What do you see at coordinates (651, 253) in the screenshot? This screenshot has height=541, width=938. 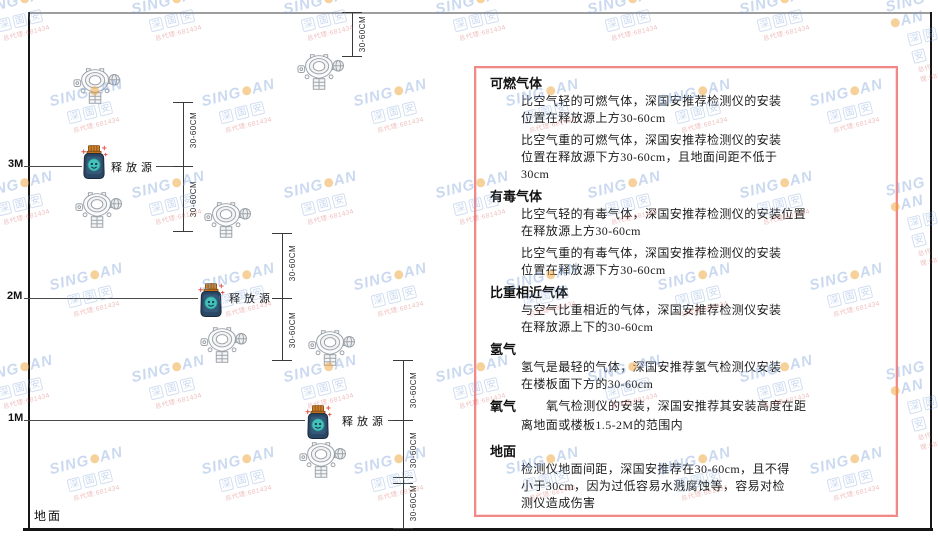 I see `paragraph-line: 比空气重的有毒气体，深国安推荐检测仪的安装` at bounding box center [651, 253].